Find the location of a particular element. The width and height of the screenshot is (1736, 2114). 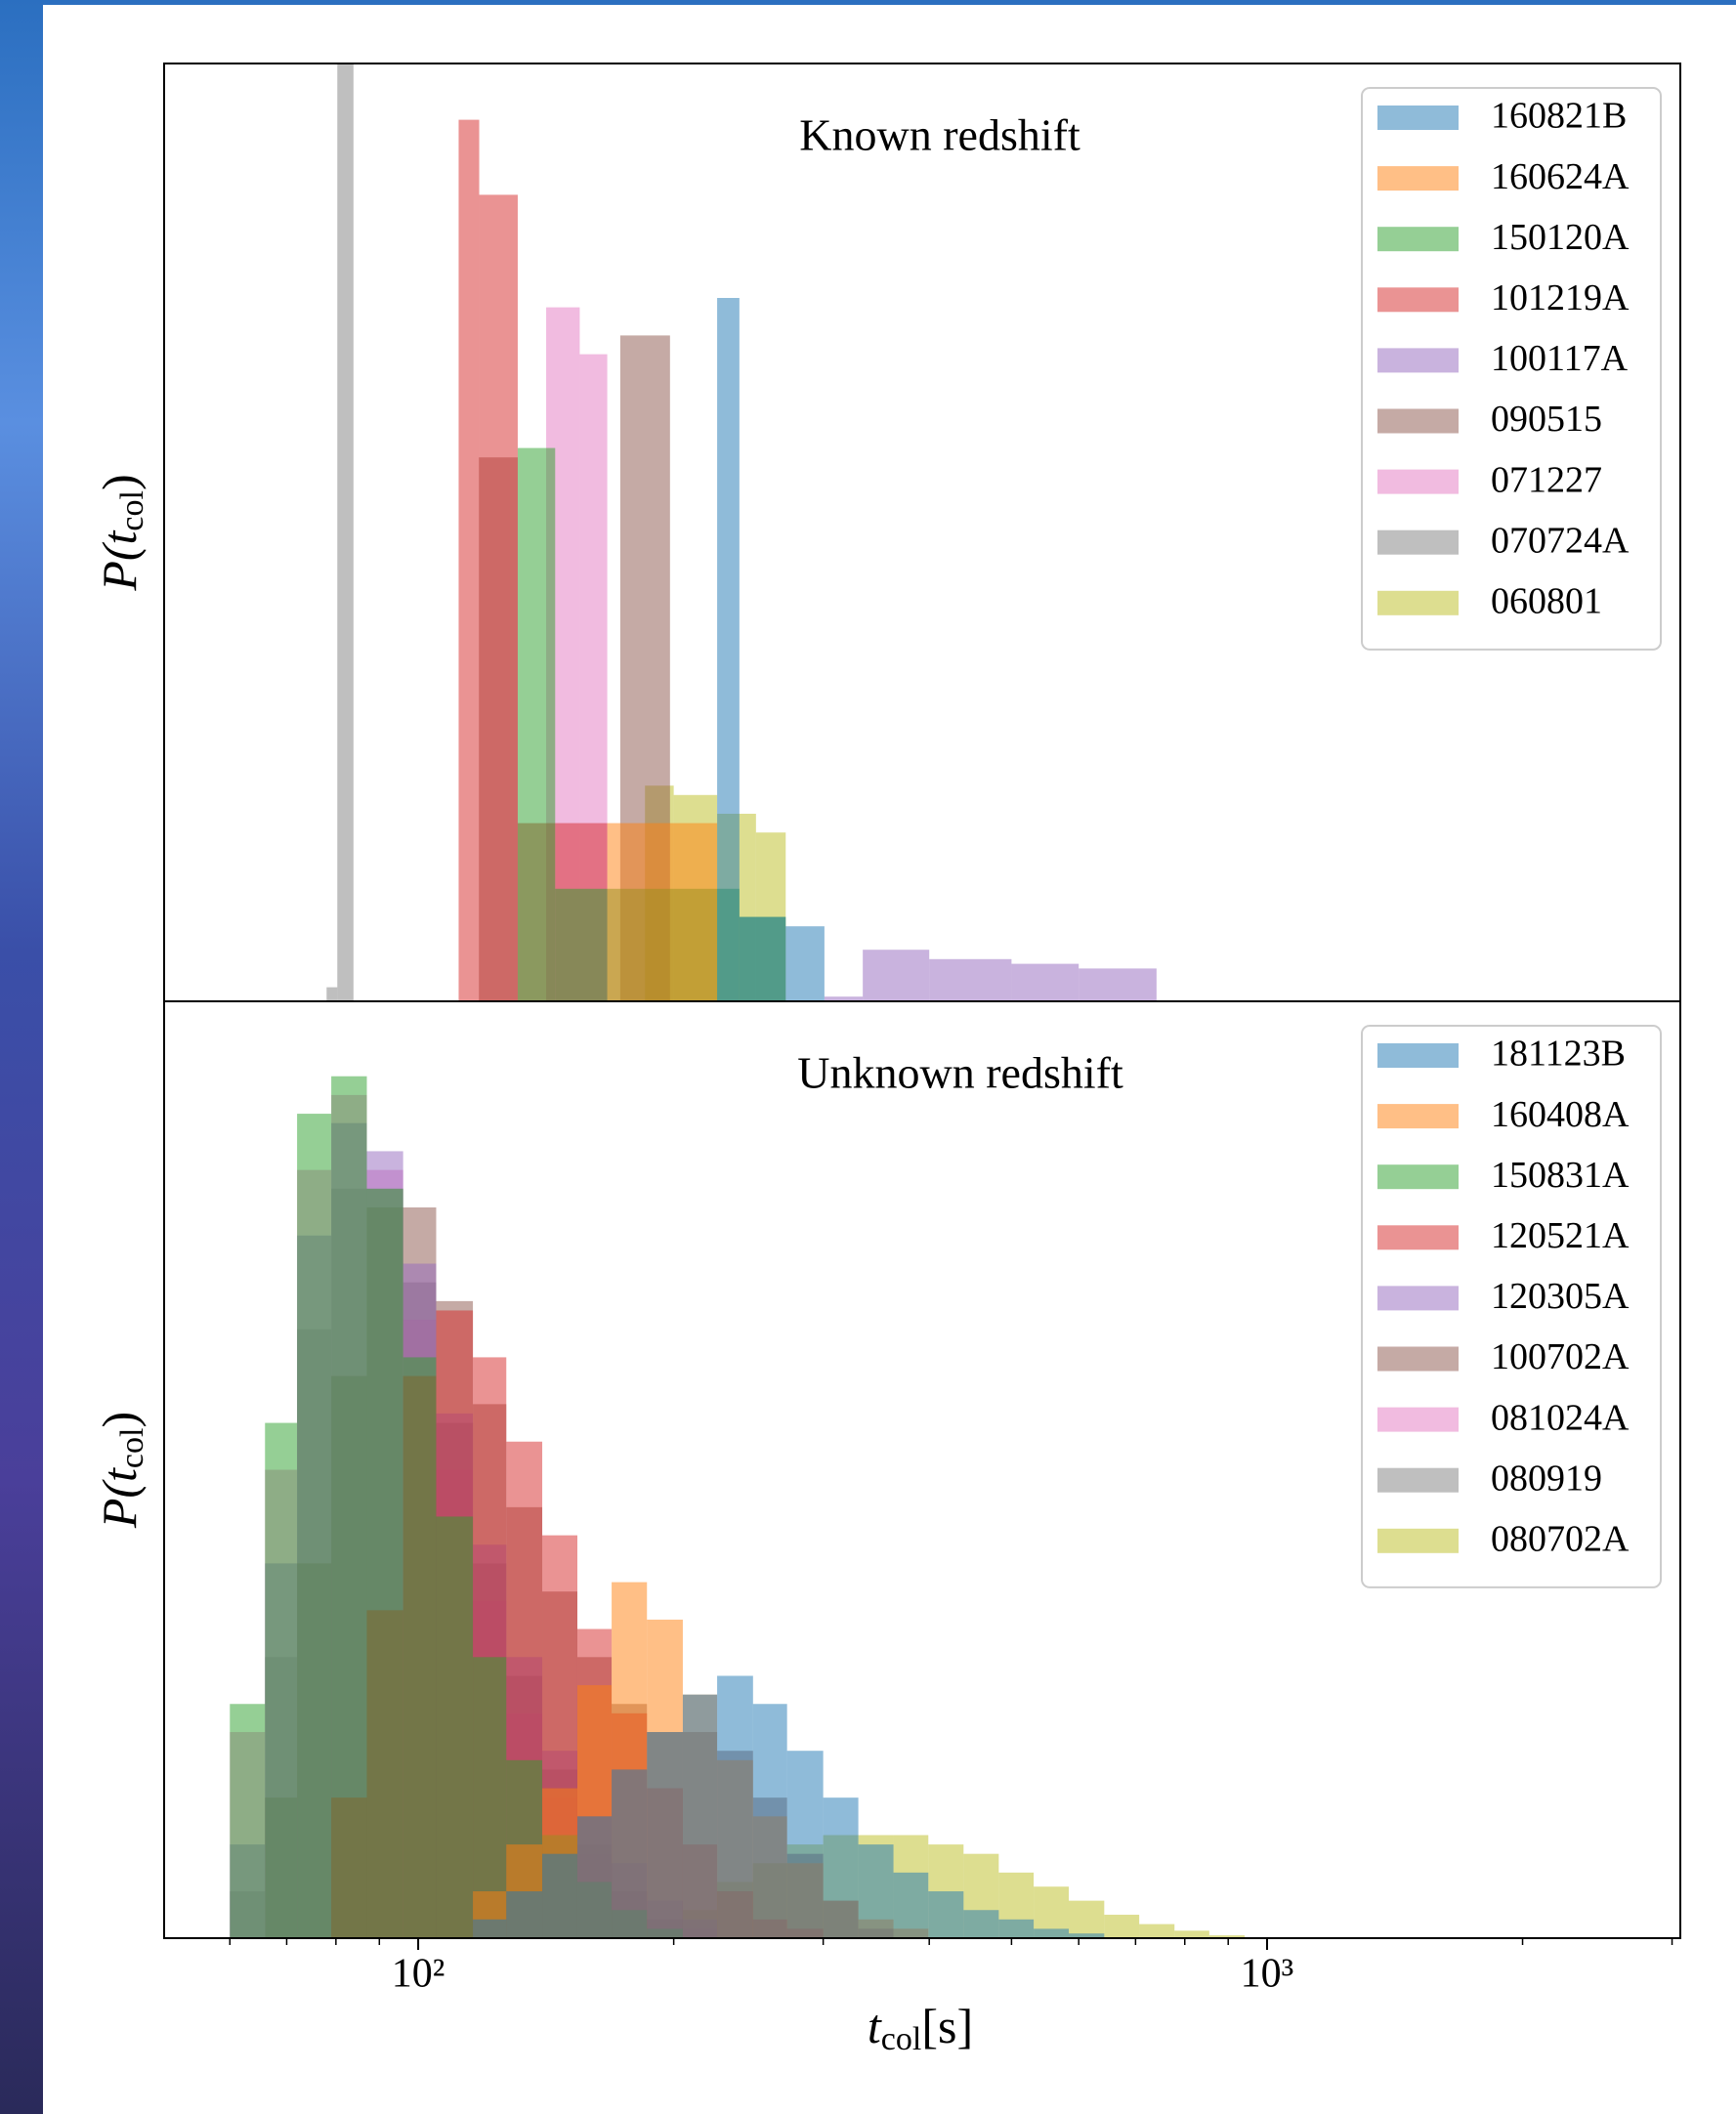

legend-label: 090515 is located at coordinates (1546, 419).